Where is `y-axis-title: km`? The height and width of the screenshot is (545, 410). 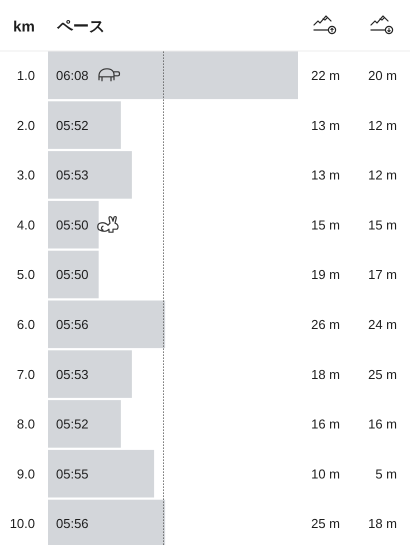
y-axis-title: km is located at coordinates (24, 27).